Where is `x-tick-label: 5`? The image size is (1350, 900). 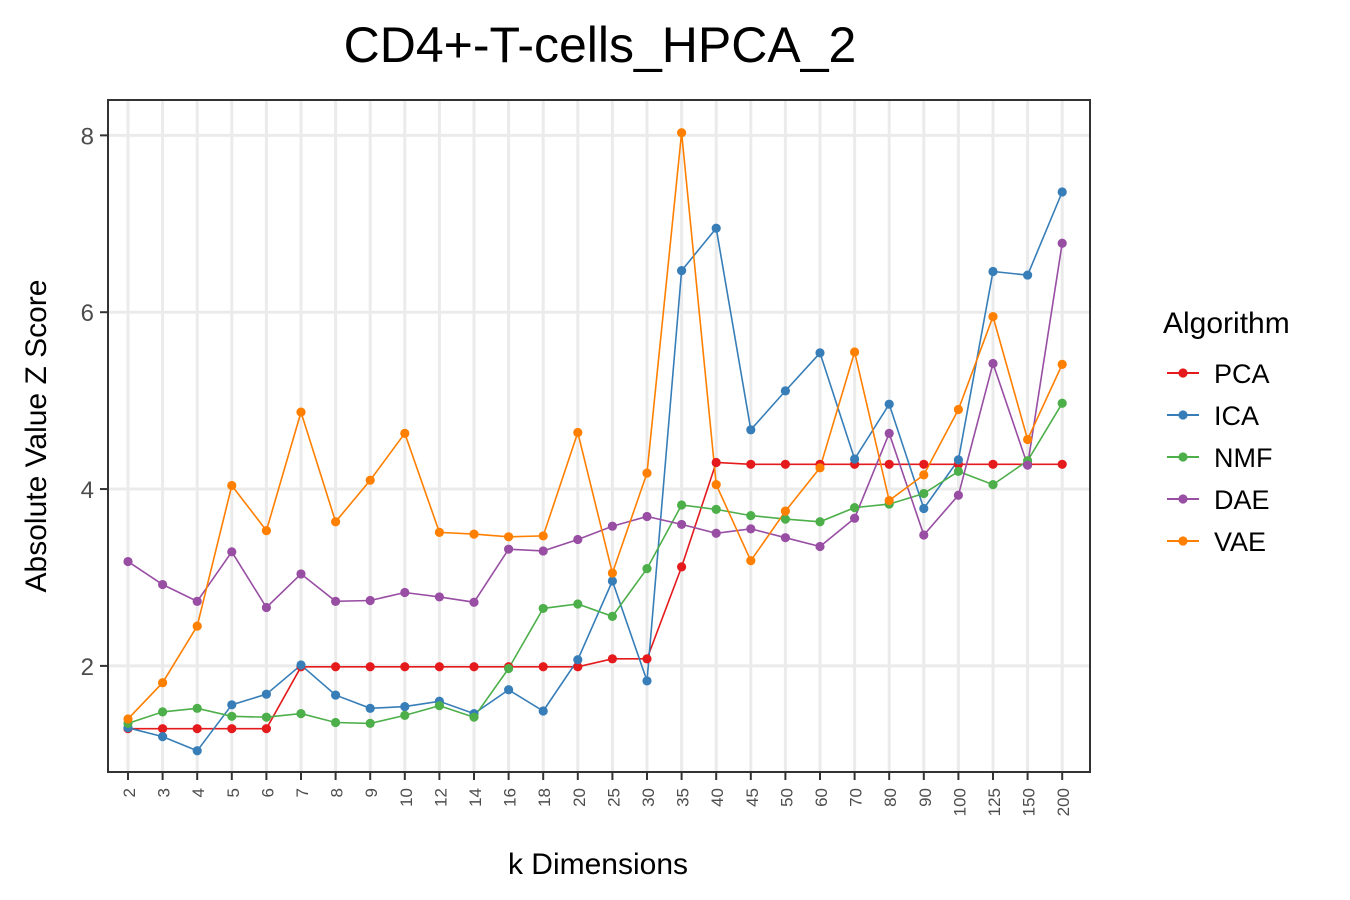 x-tick-label: 5 is located at coordinates (233, 792).